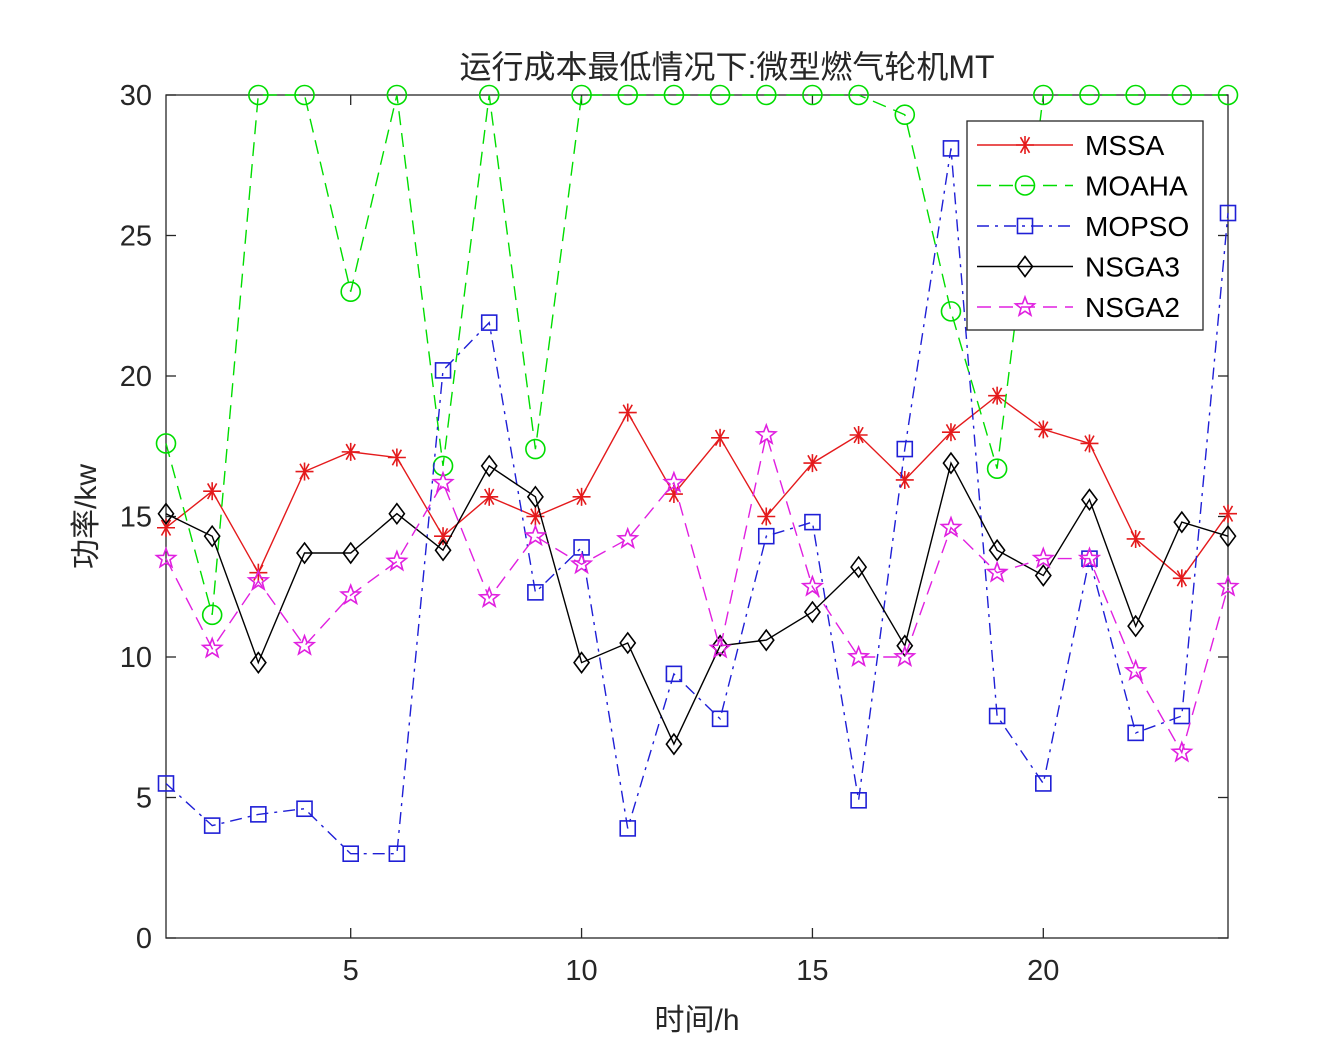 Image resolution: width=1326 pixels, height=1058 pixels. I want to click on chart-title: 运行成本最低情况下:微型燃气轮机MT, so click(726, 67).